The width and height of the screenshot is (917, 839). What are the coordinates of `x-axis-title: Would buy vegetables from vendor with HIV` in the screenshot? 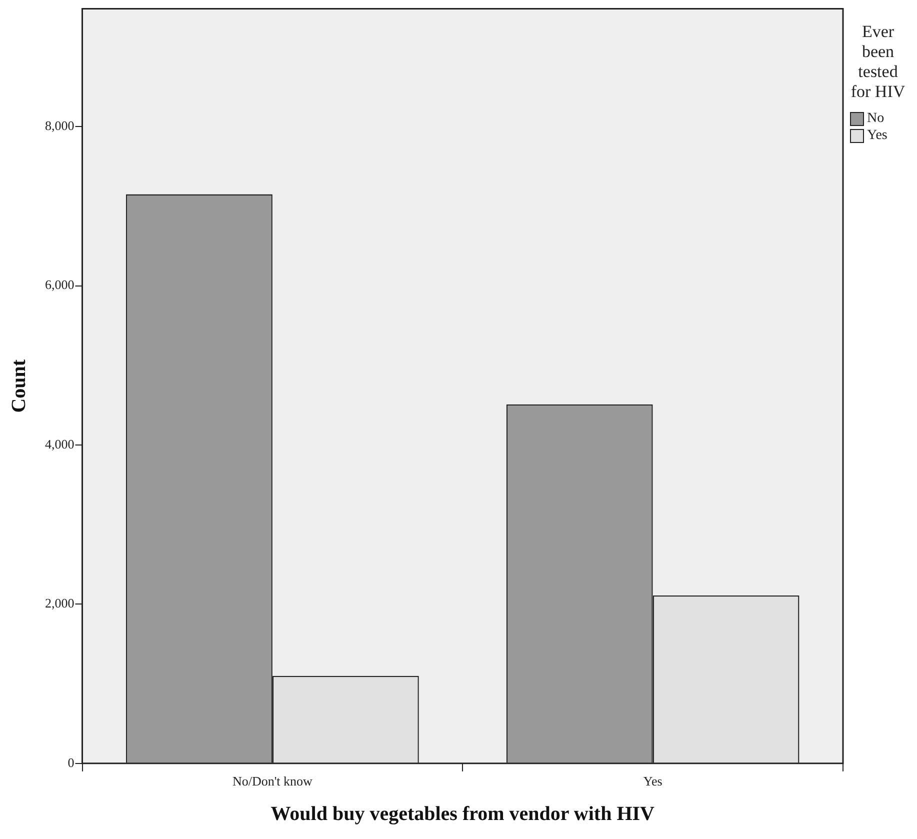 It's located at (463, 814).